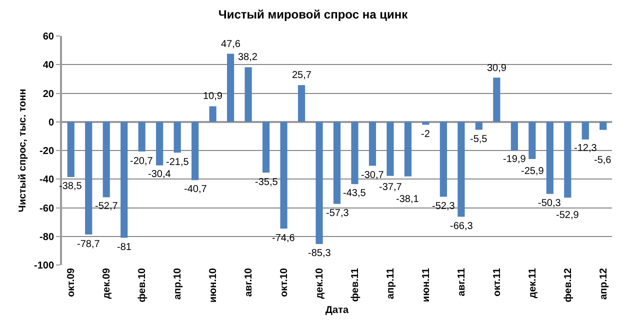  I want to click on data-label: -30,7, so click(372, 175).